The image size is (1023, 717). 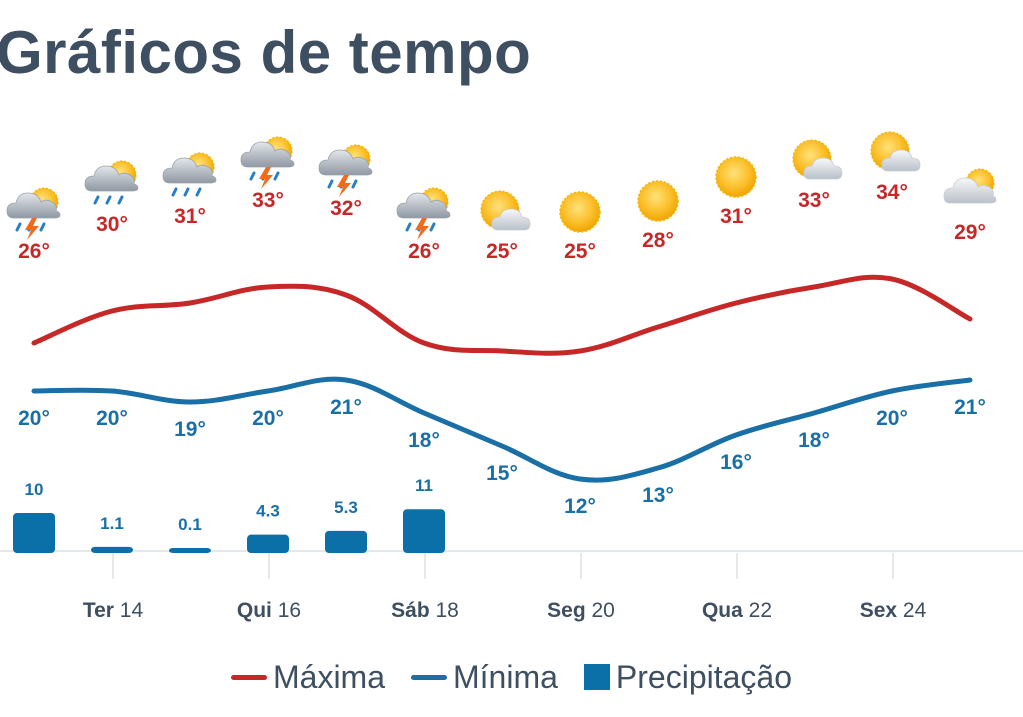 What do you see at coordinates (429, 677) in the screenshot?
I see `min-line-swatch` at bounding box center [429, 677].